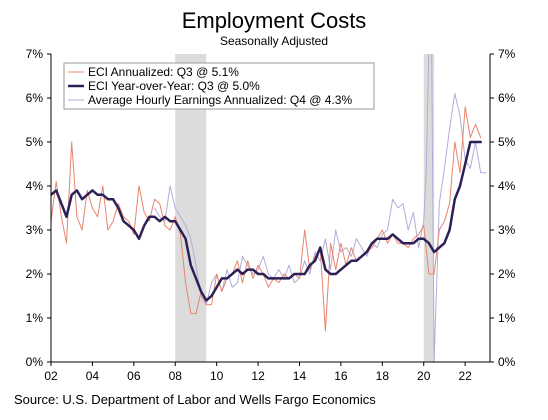 This screenshot has height=420, width=548. What do you see at coordinates (35, 142) in the screenshot?
I see `y-tick-label-left: 5%` at bounding box center [35, 142].